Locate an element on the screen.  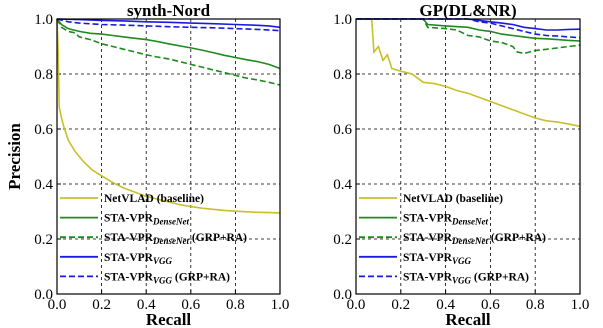
chart-title: synth-Nord is located at coordinates (169, 10).